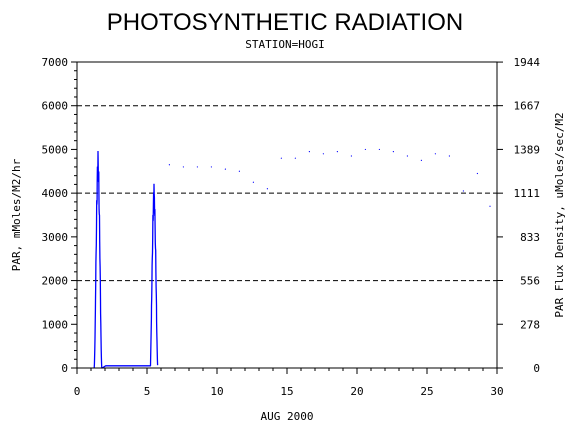 This screenshot has width=570, height=430. What do you see at coordinates (559, 214) in the screenshot?
I see `y-axis-label-right: PAR Flux Density, uMoles/sec/M2` at bounding box center [559, 214].